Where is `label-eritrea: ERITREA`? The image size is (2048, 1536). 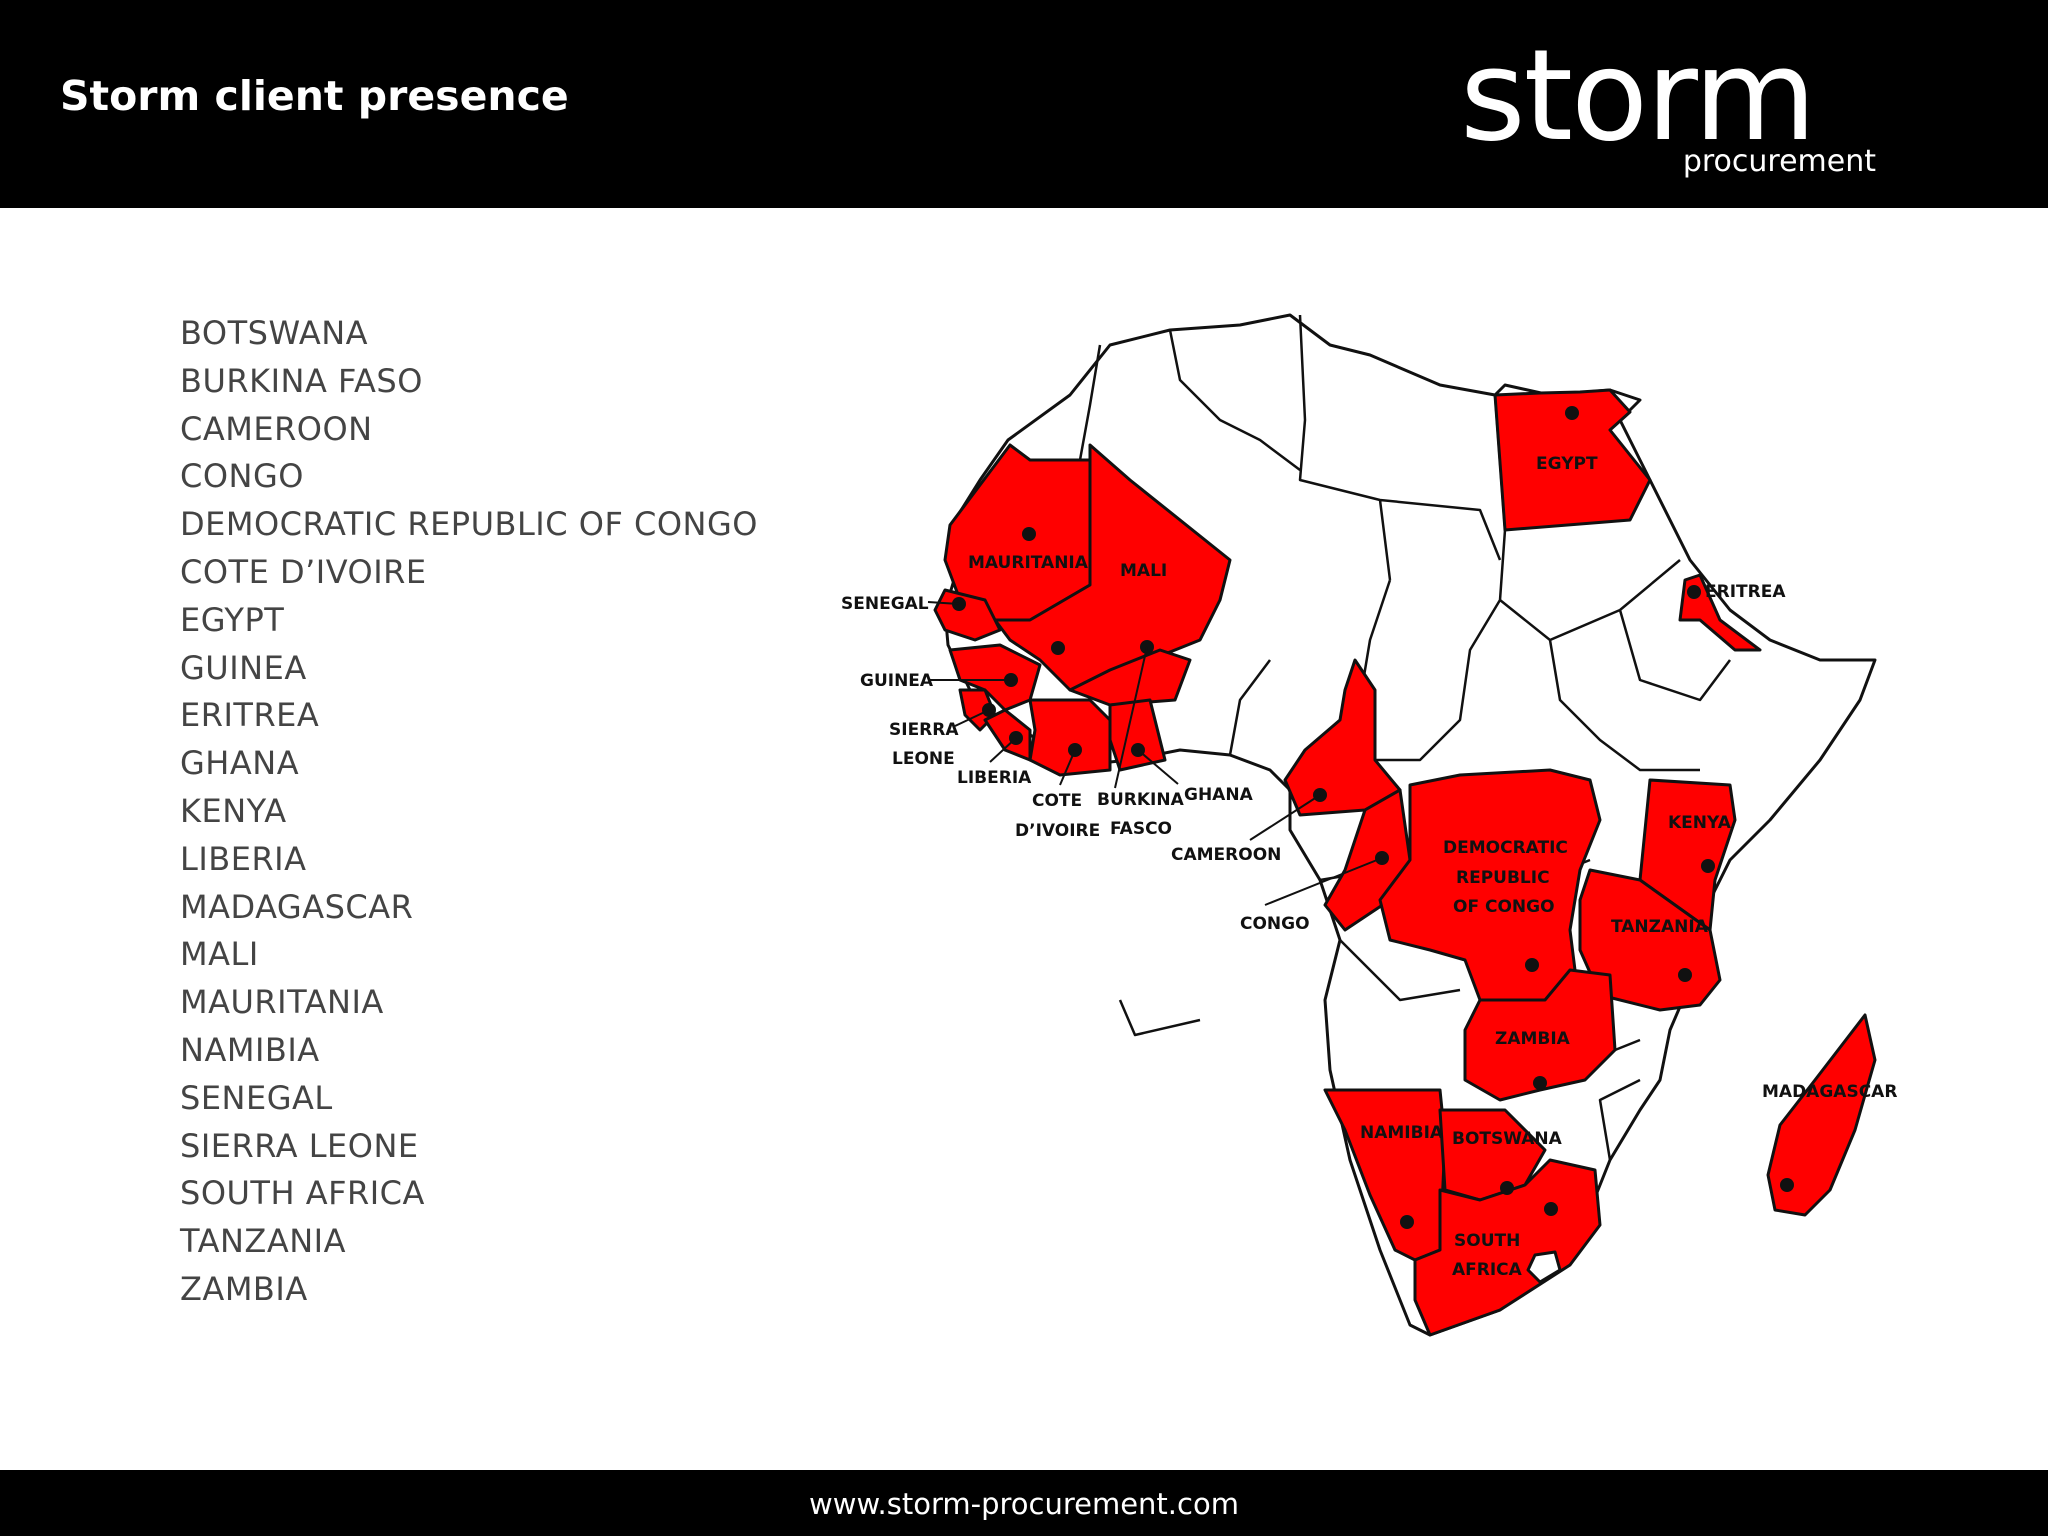 label-eritrea: ERITREA is located at coordinates (1745, 592).